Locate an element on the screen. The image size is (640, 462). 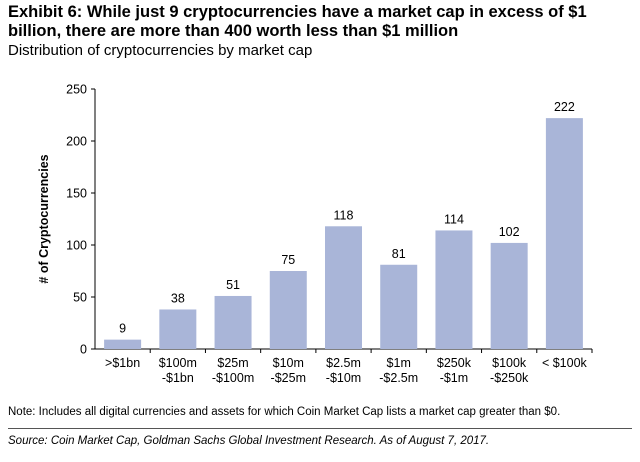
bar-value-label: 114 is located at coordinates (454, 219).